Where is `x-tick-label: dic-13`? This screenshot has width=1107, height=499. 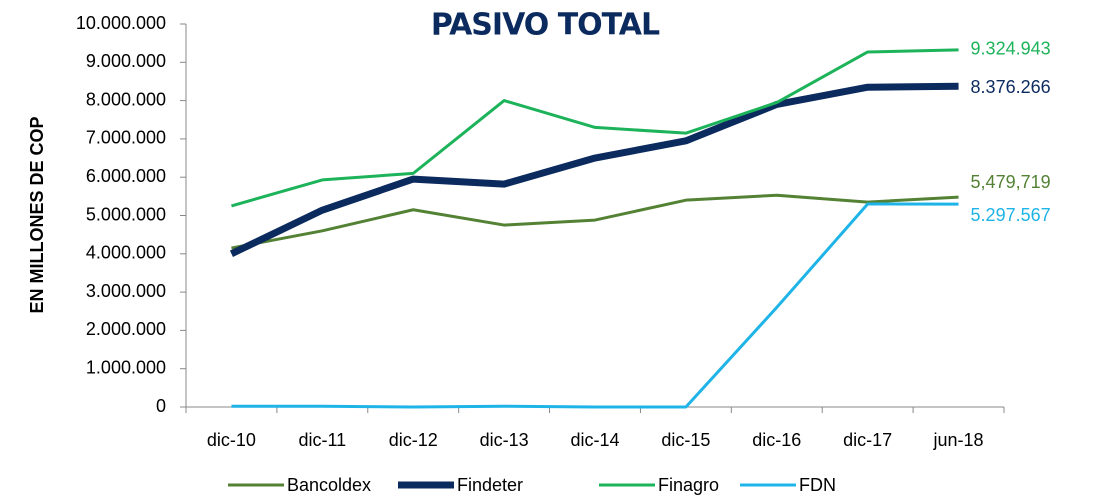
x-tick-label: dic-13 is located at coordinates (504, 440).